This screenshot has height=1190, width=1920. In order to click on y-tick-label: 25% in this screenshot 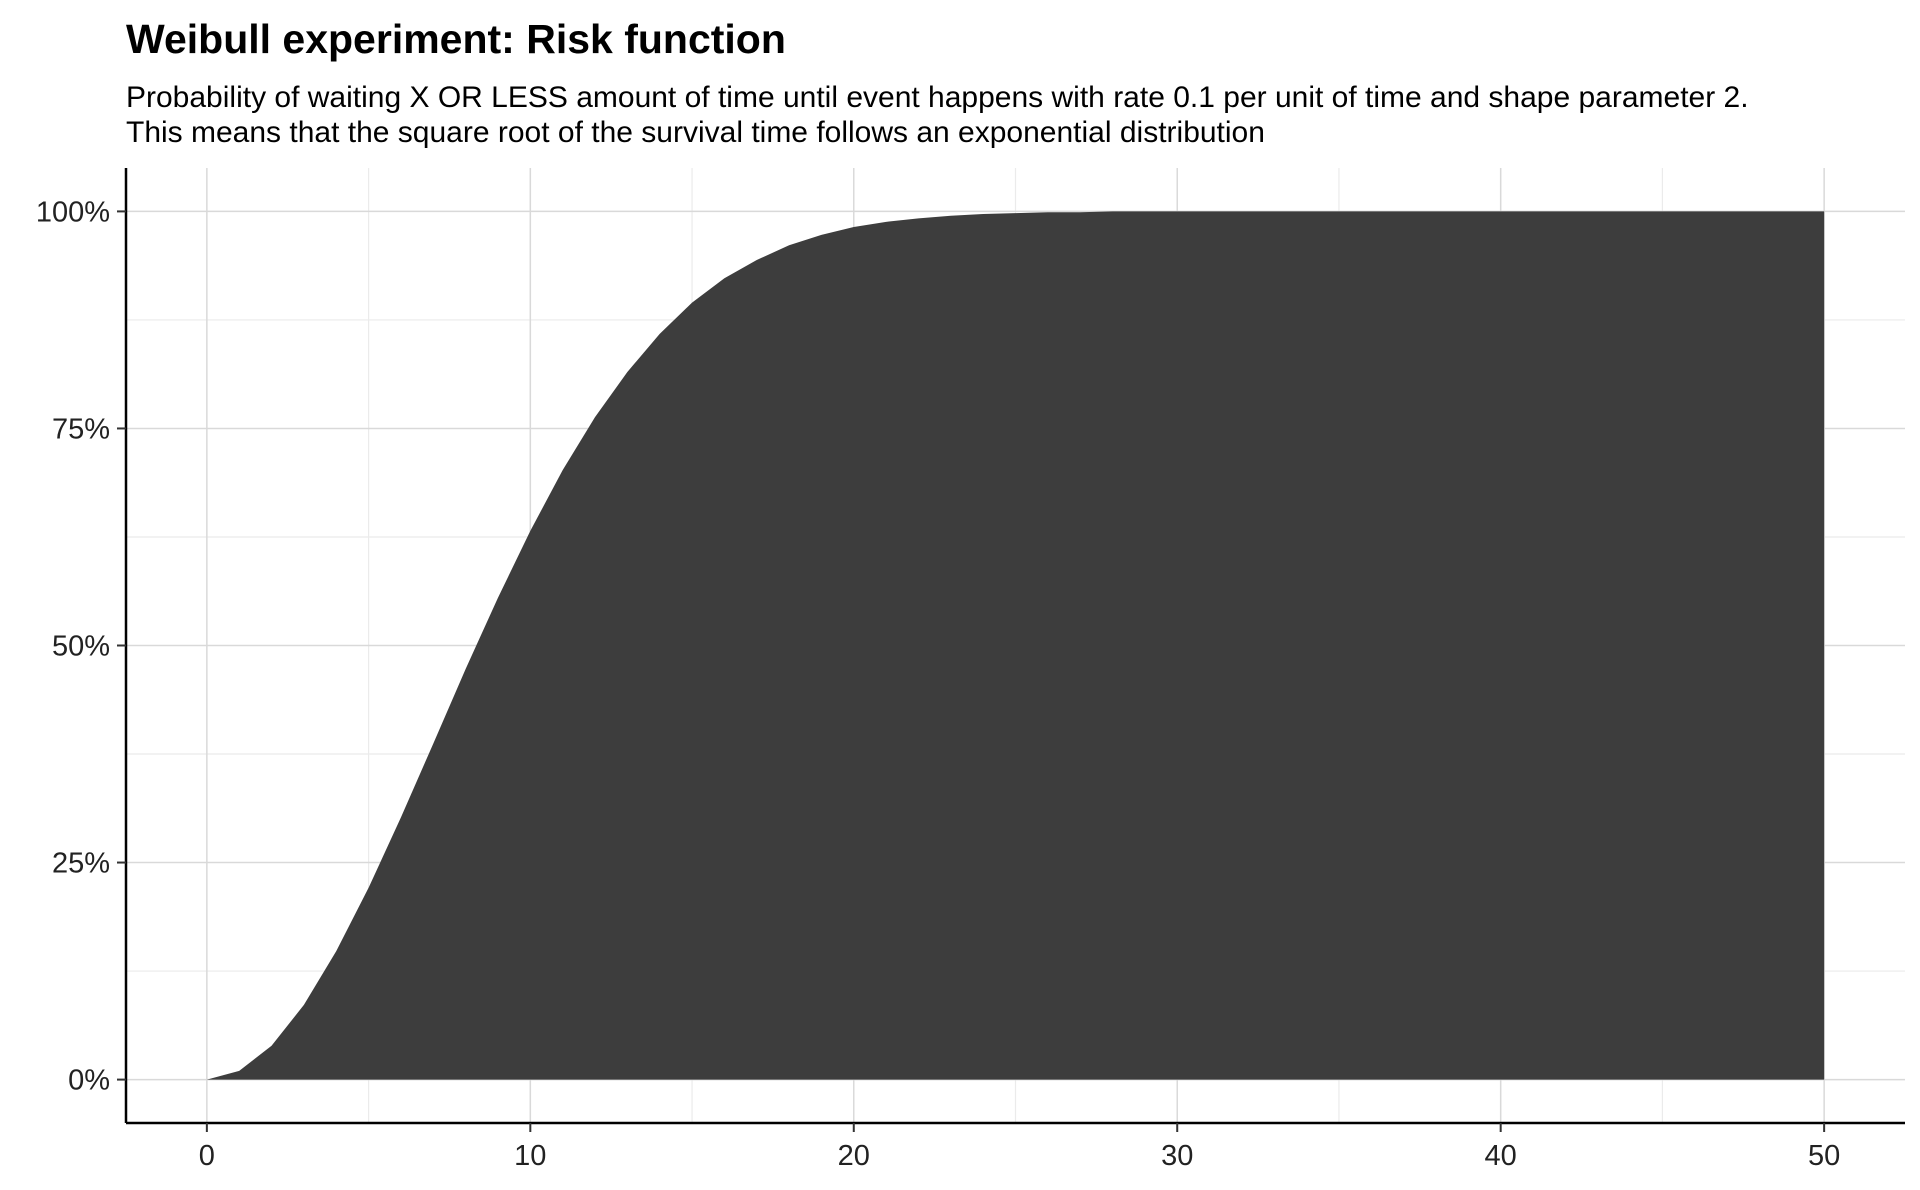, I will do `click(81, 864)`.